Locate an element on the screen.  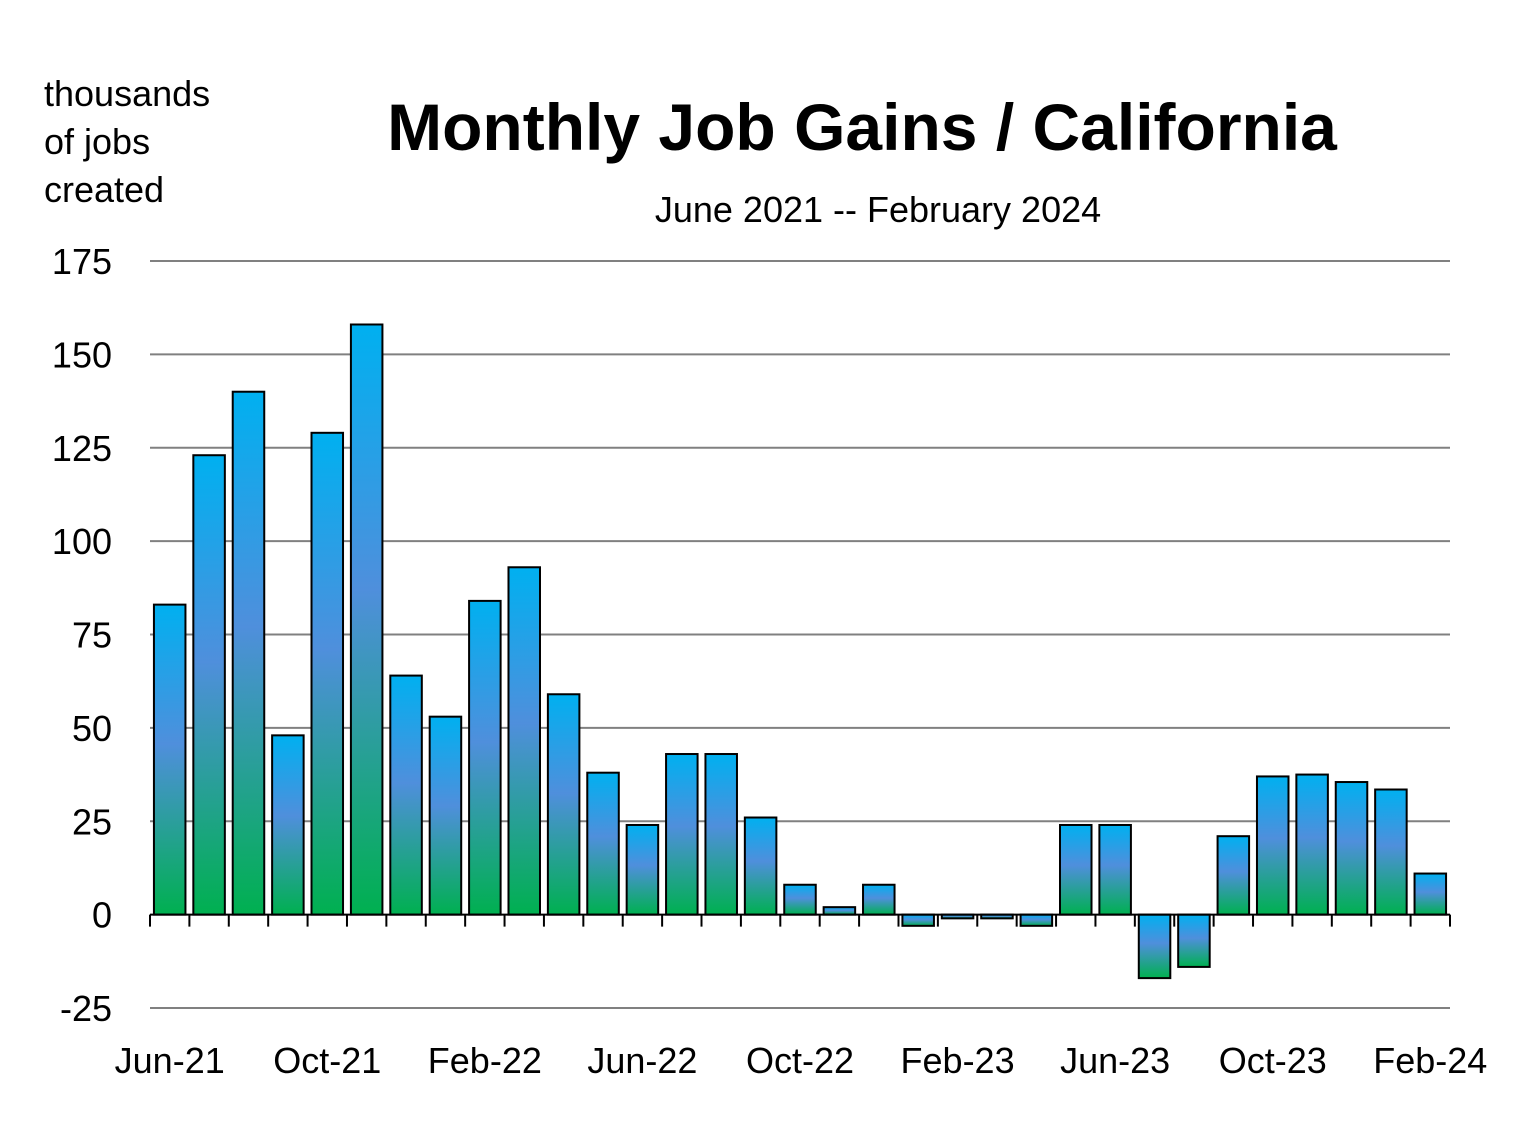
x-tick-label: Jun-22 is located at coordinates (642, 1060).